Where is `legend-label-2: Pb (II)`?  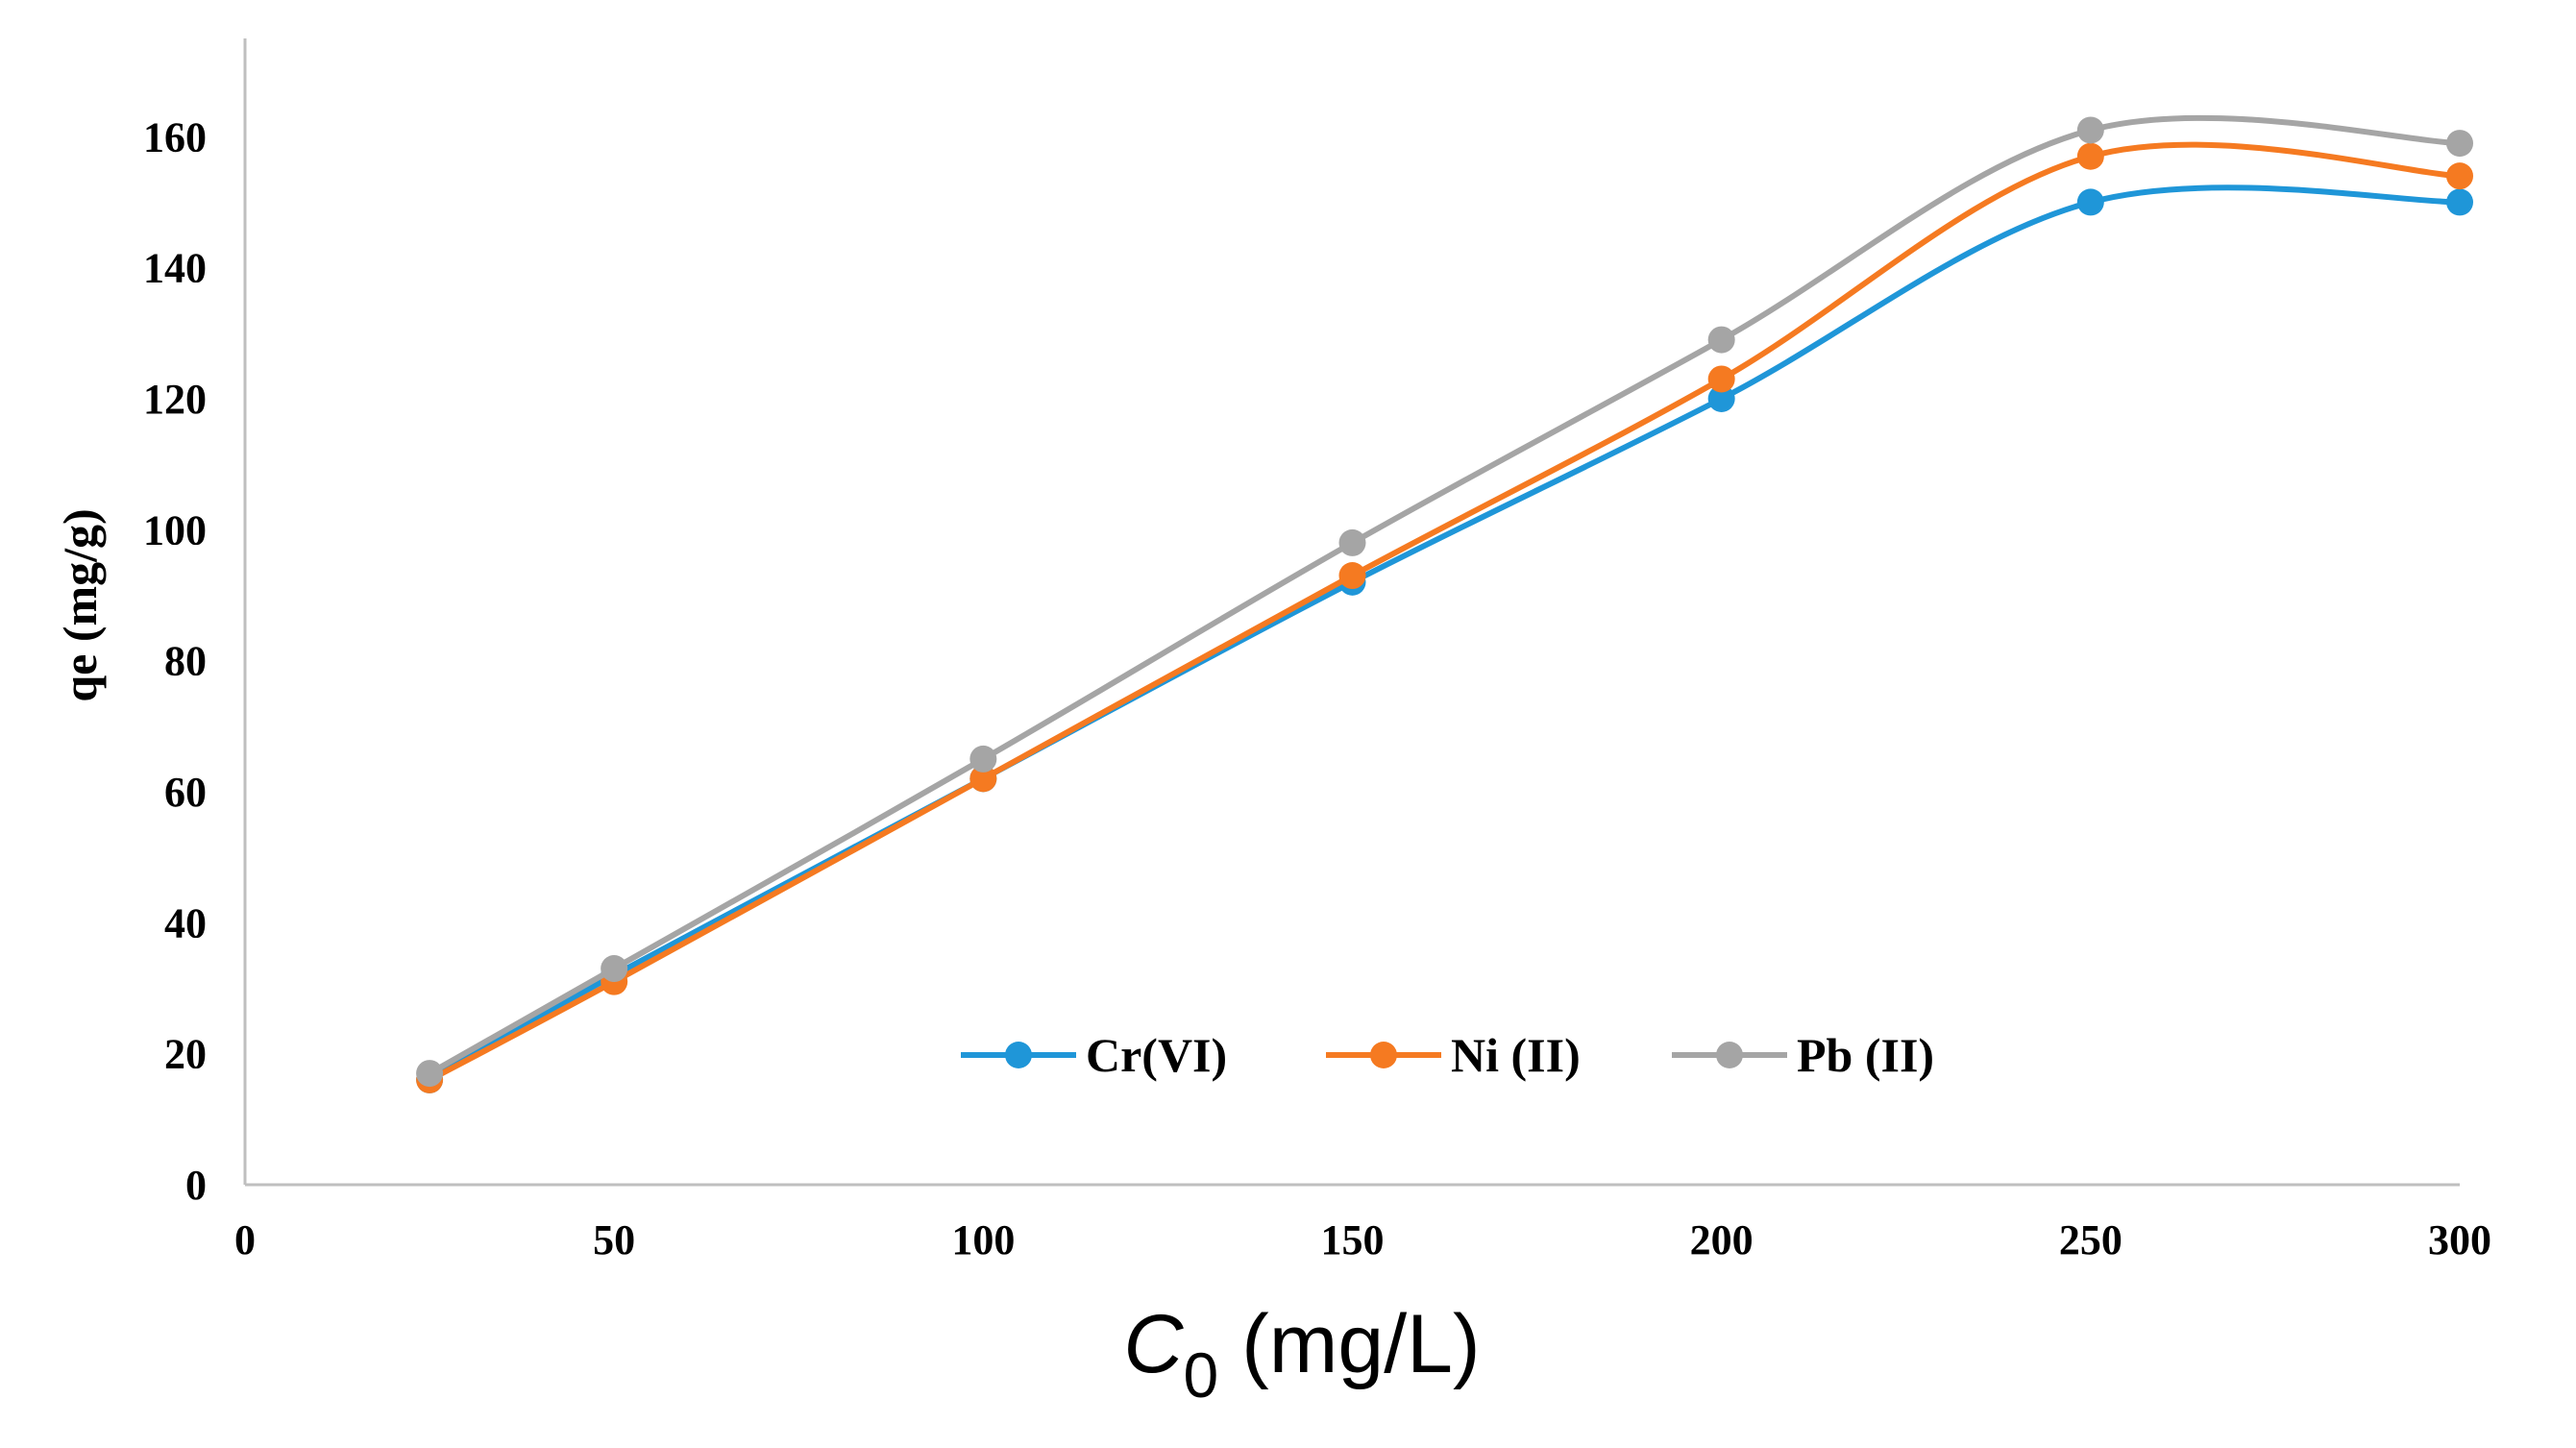
legend-label-2: Pb (II) is located at coordinates (1865, 1055).